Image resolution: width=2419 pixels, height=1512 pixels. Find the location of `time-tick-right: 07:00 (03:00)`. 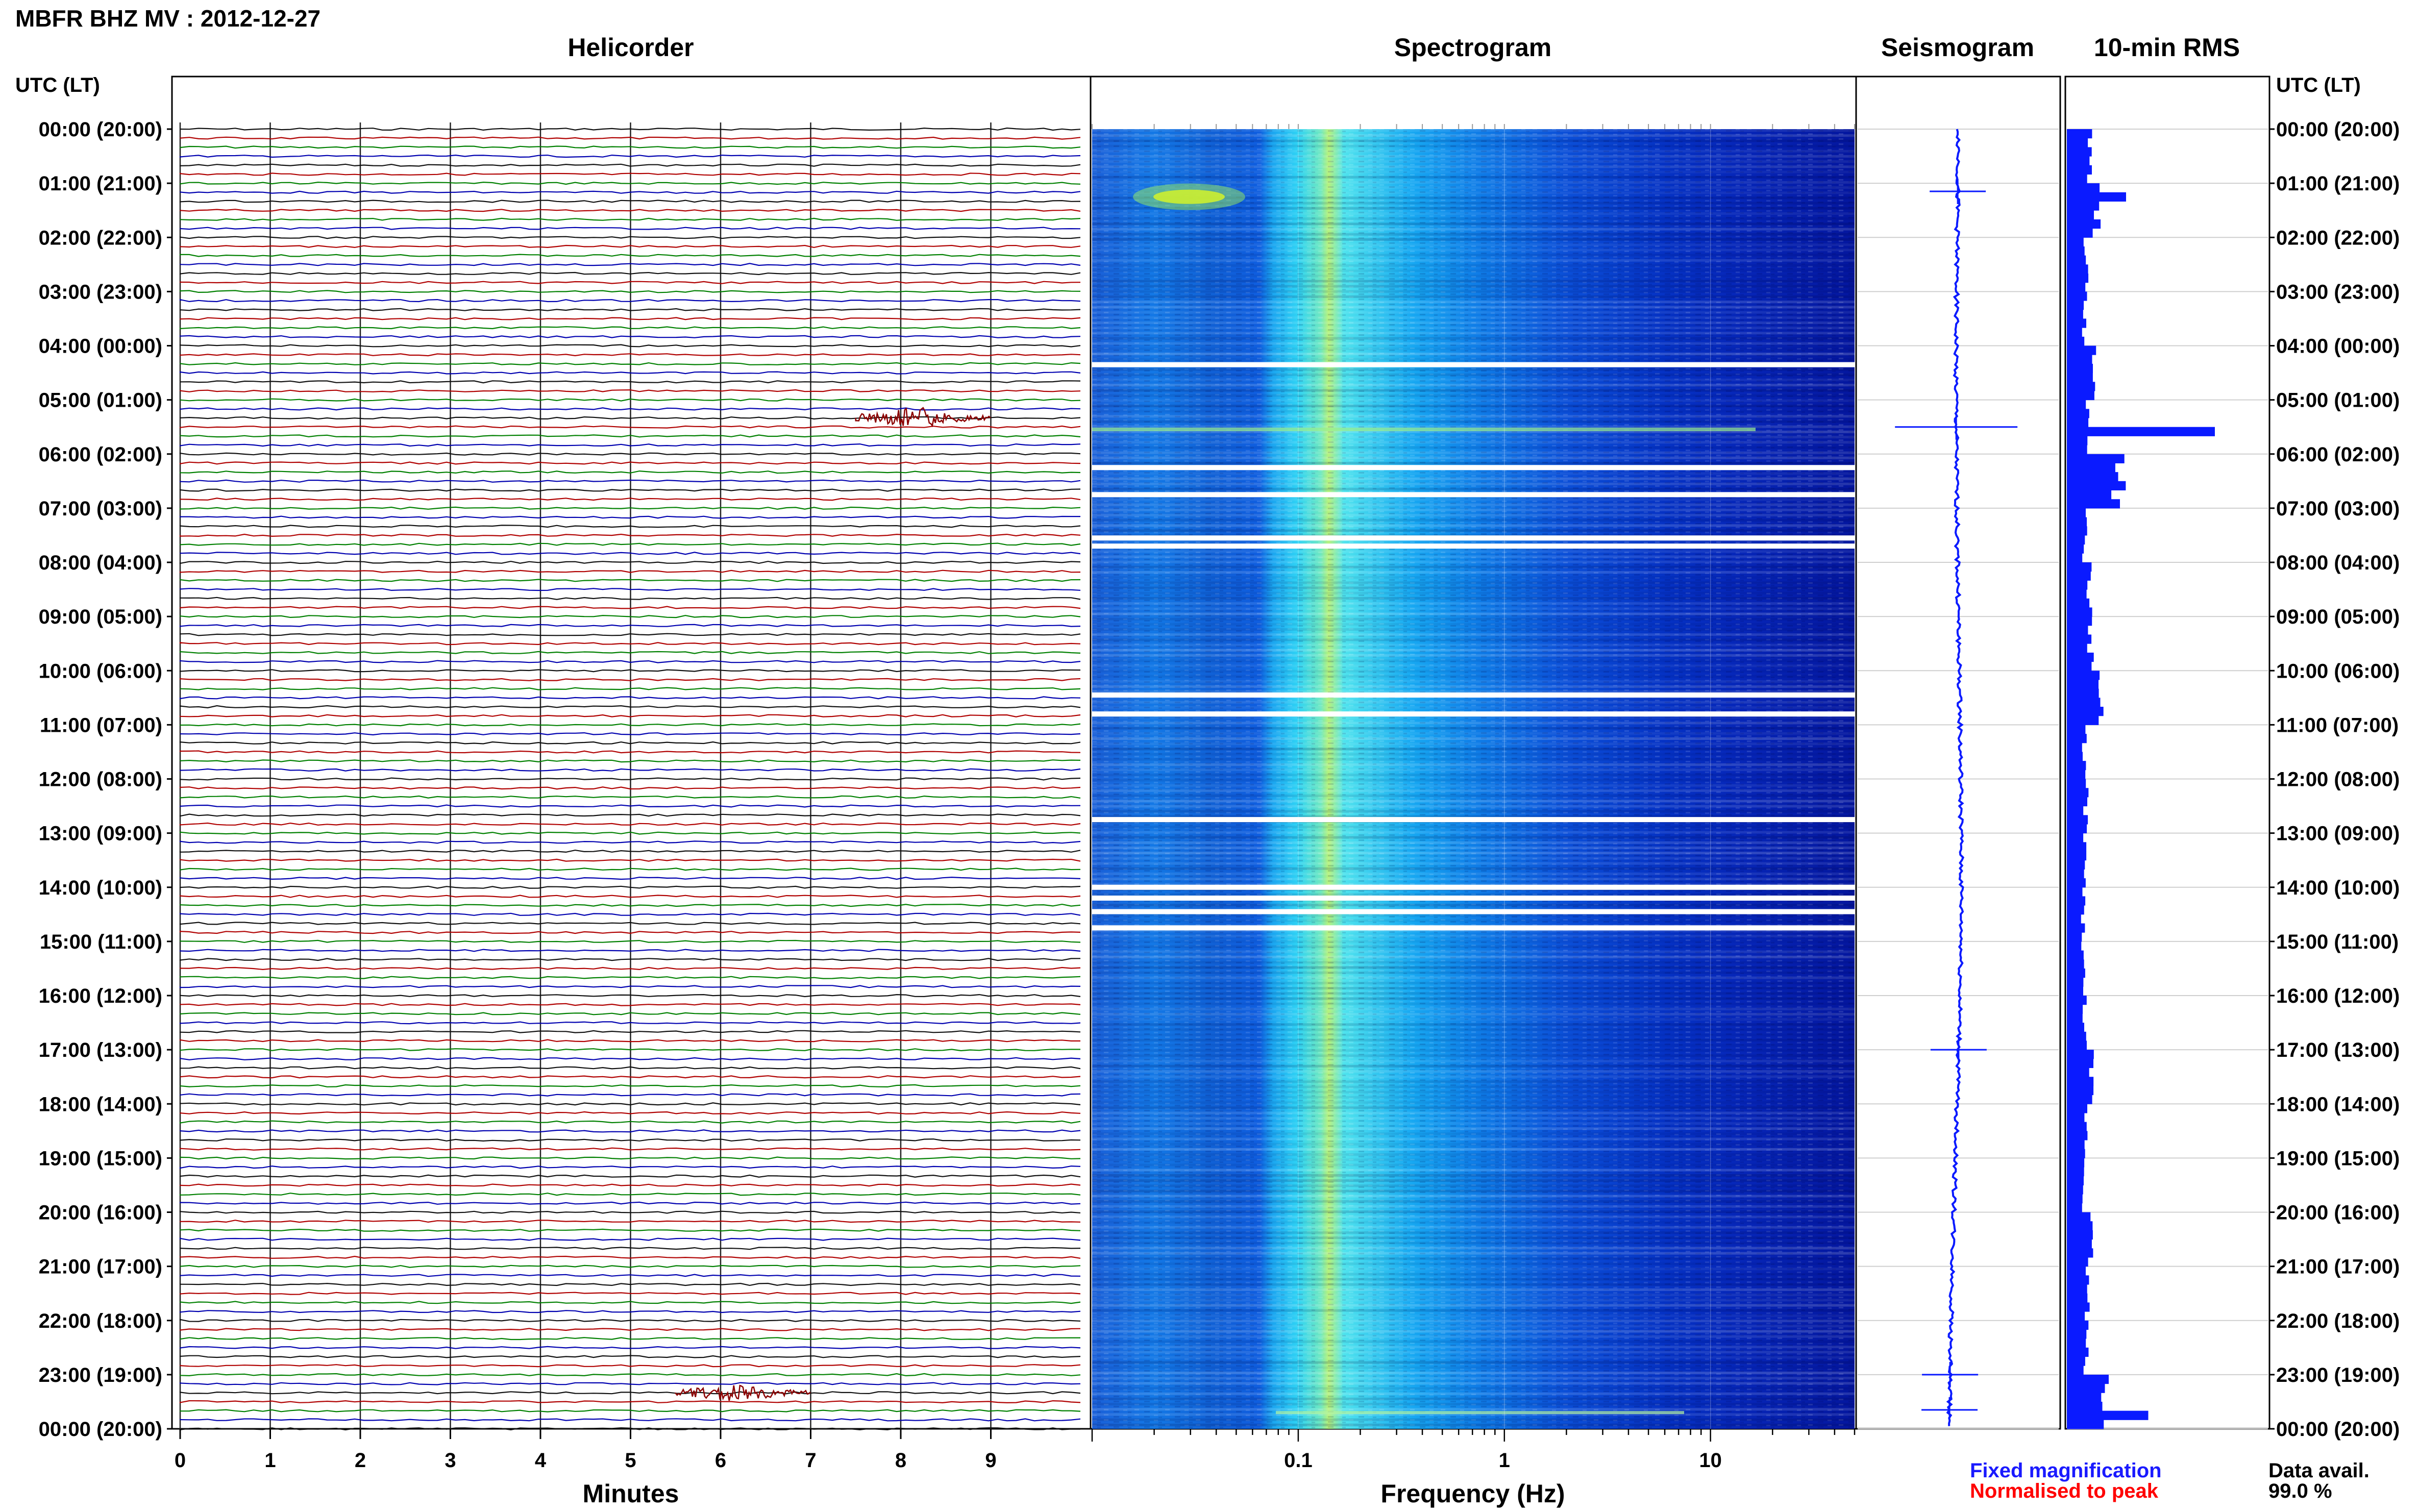

time-tick-right: 07:00 (03:00) is located at coordinates (2338, 509).